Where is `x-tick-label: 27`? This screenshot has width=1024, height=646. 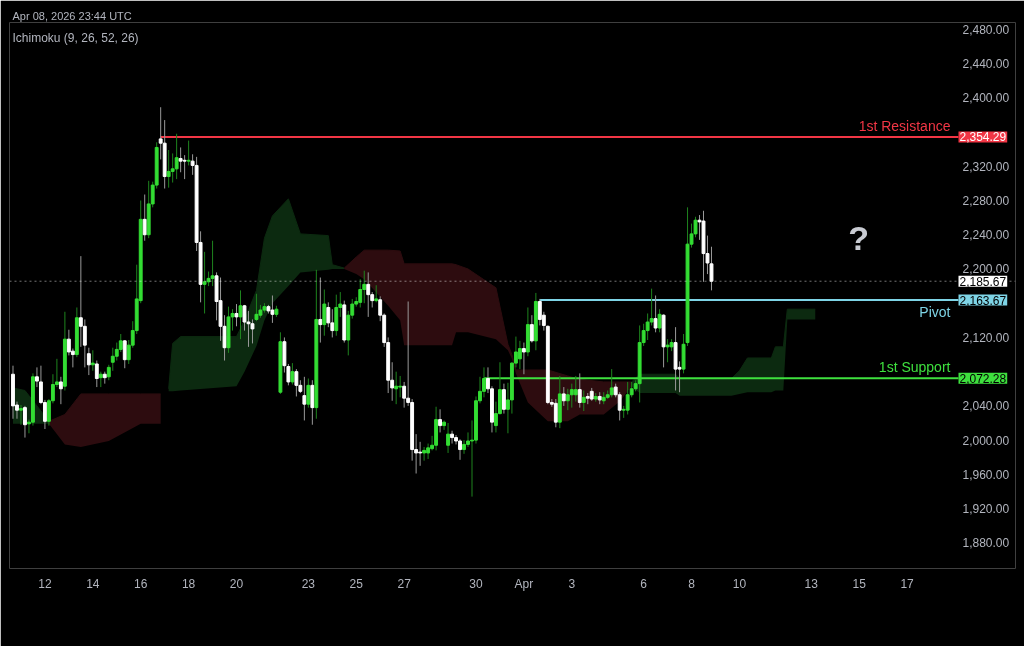
x-tick-label: 27 is located at coordinates (404, 583).